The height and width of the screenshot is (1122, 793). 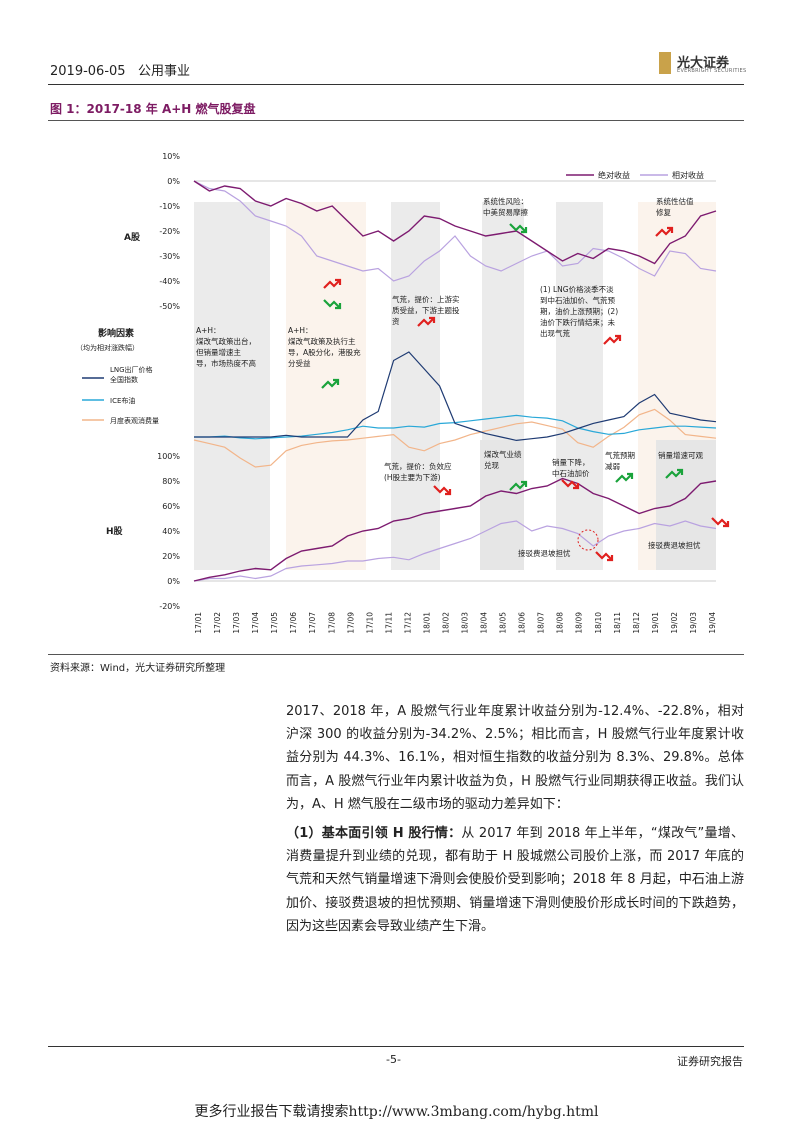 What do you see at coordinates (312, 623) in the screenshot?
I see `x-tick-label: 17/07` at bounding box center [312, 623].